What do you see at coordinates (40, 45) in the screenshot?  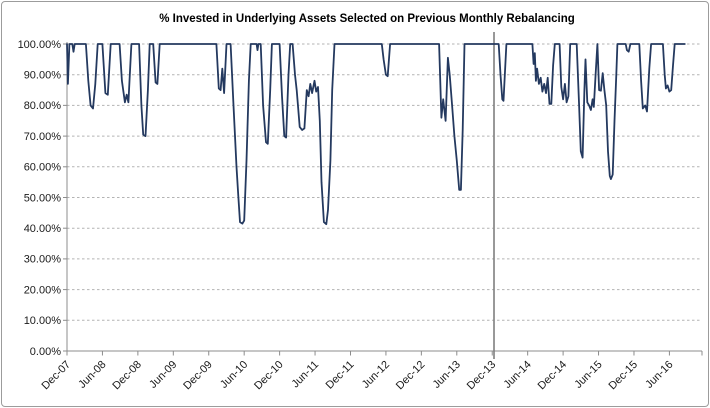 I see `y-axis-label: 100.00%` at bounding box center [40, 45].